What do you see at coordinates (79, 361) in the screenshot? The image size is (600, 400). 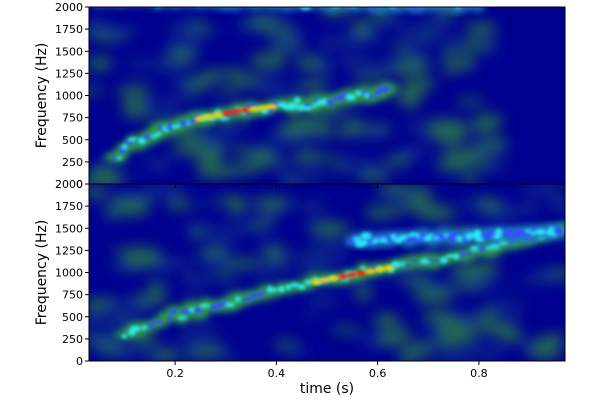 I see `y-tick-label: 0` at bounding box center [79, 361].